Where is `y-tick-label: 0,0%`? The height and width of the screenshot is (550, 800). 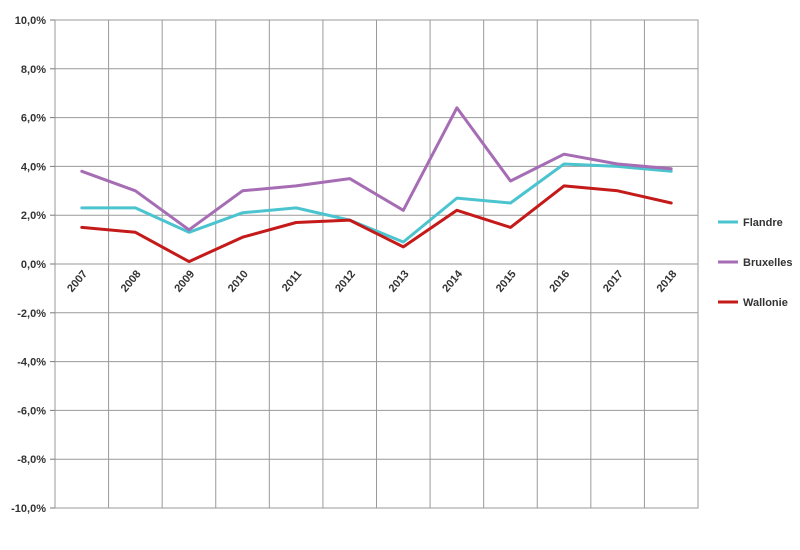 y-tick-label: 0,0% is located at coordinates (33, 265).